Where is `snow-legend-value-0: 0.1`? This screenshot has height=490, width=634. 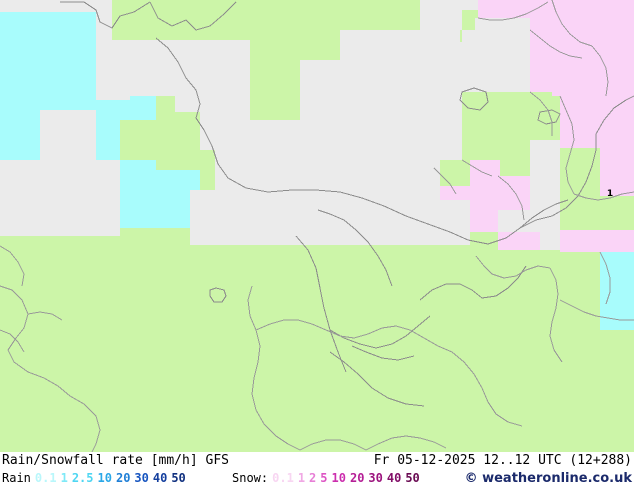
snow-legend-value-0: 0.1 is located at coordinates (283, 478).